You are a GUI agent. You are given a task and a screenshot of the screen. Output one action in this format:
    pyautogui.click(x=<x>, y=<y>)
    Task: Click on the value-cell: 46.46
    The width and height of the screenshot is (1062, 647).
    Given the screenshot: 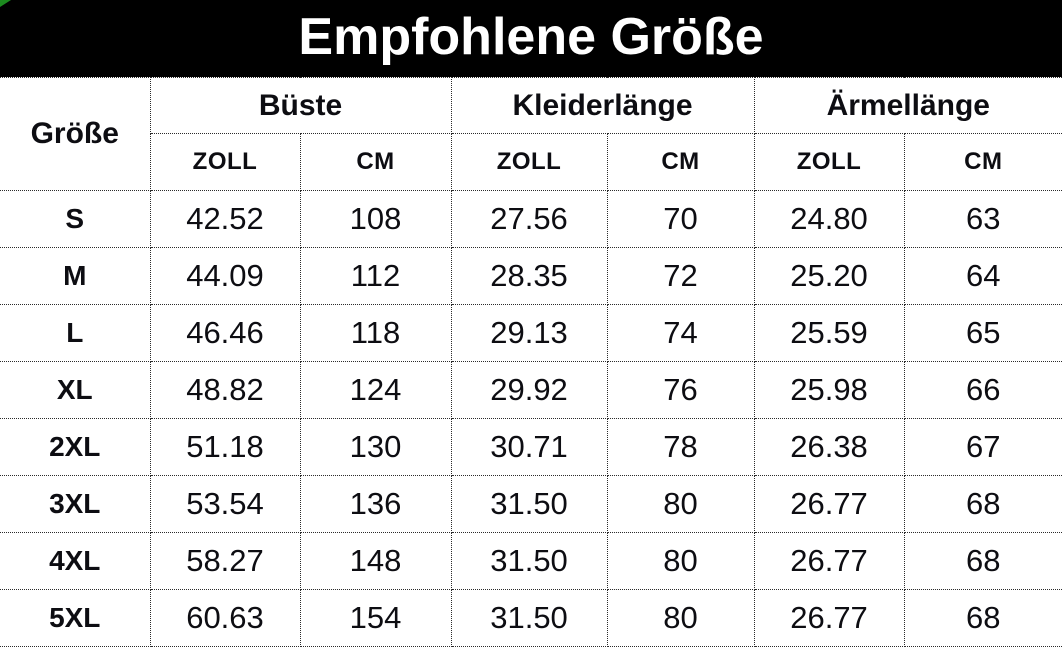 What is the action you would take?
    pyautogui.click(x=225, y=333)
    